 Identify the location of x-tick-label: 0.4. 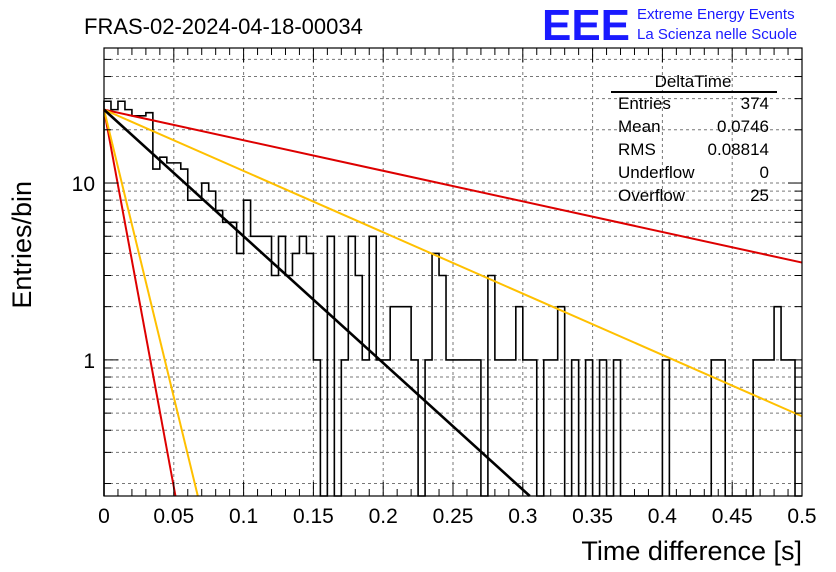
(663, 516).